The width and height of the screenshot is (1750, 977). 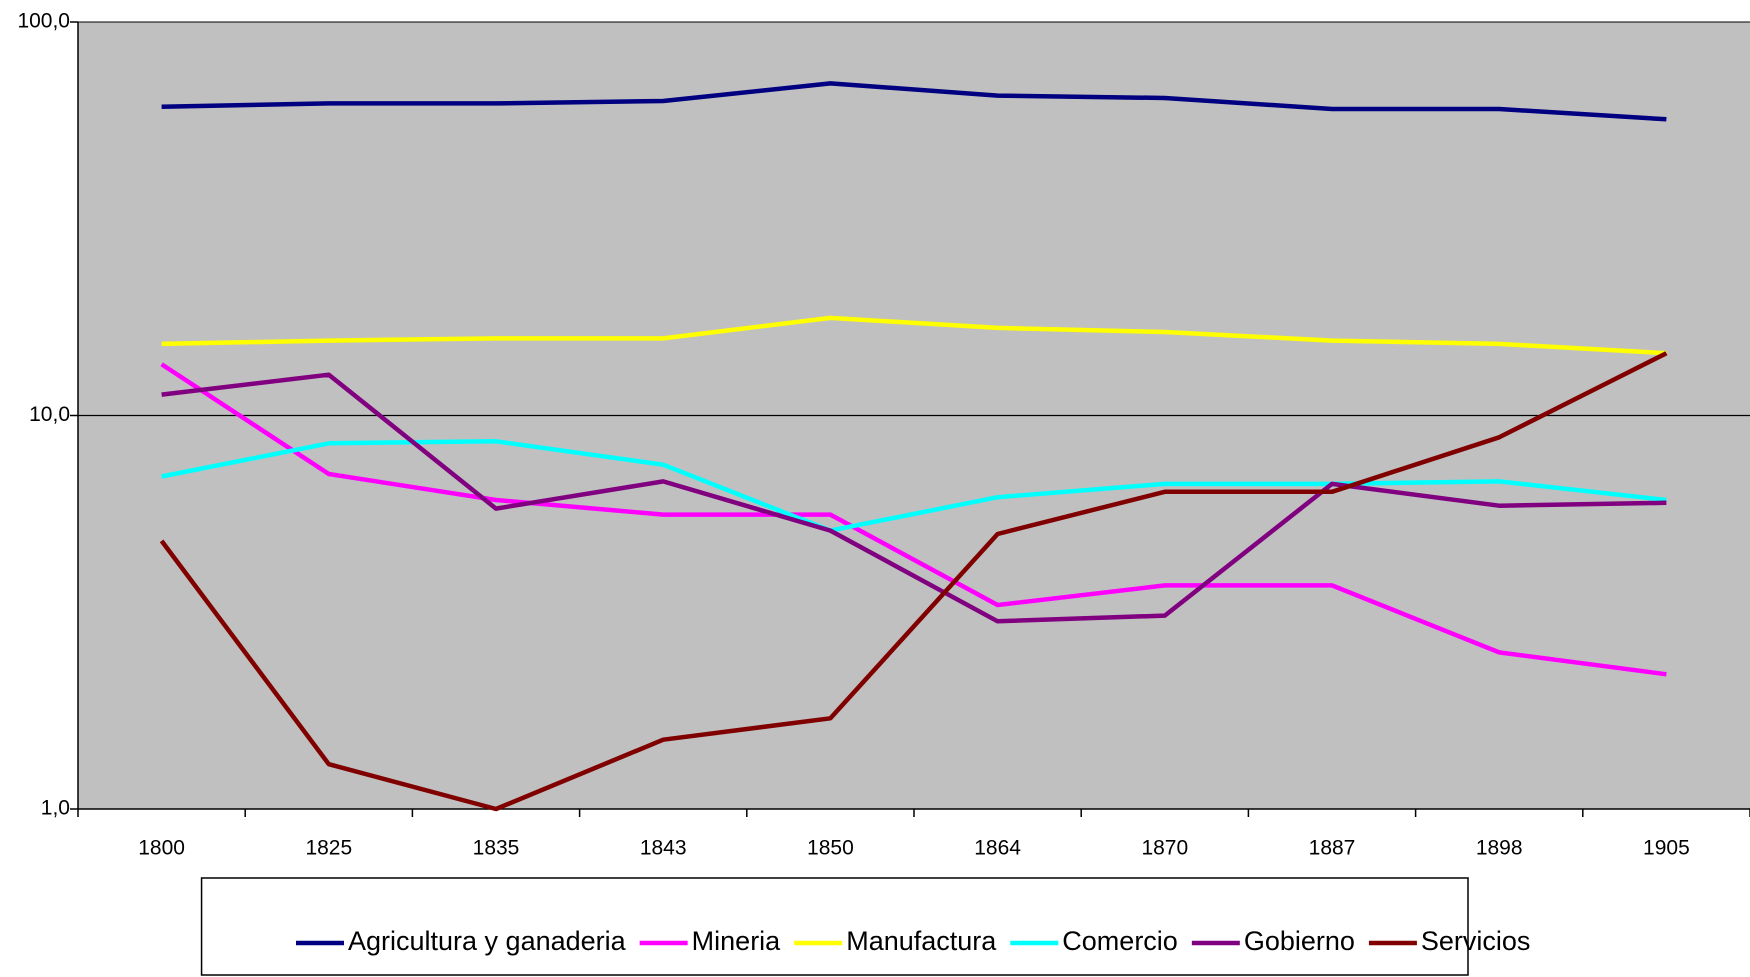 I want to click on x-tick-label: 1864, so click(x=997, y=848).